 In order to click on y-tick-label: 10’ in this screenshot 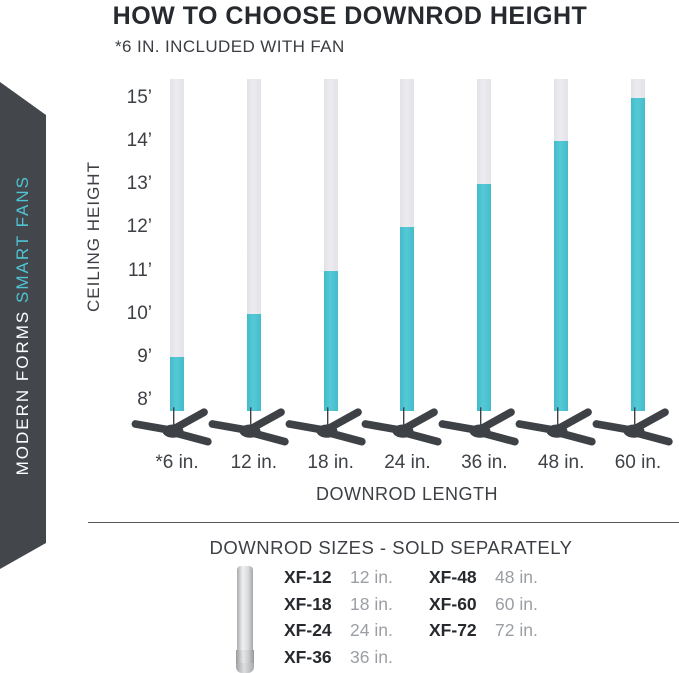, I will do `click(139, 313)`.